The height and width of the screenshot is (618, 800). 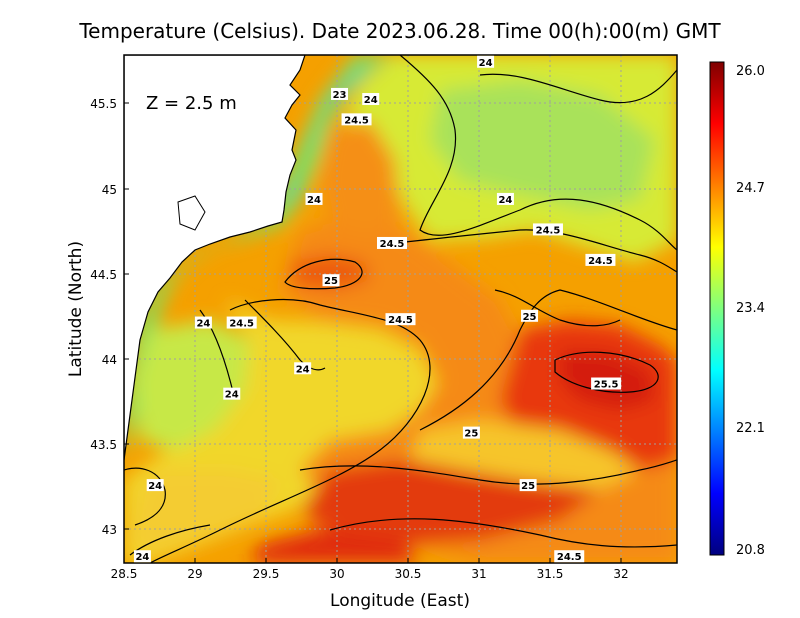 What do you see at coordinates (109, 317) in the screenshot?
I see `y-ticks: 45.5 45 44.5 44 43.5 43` at bounding box center [109, 317].